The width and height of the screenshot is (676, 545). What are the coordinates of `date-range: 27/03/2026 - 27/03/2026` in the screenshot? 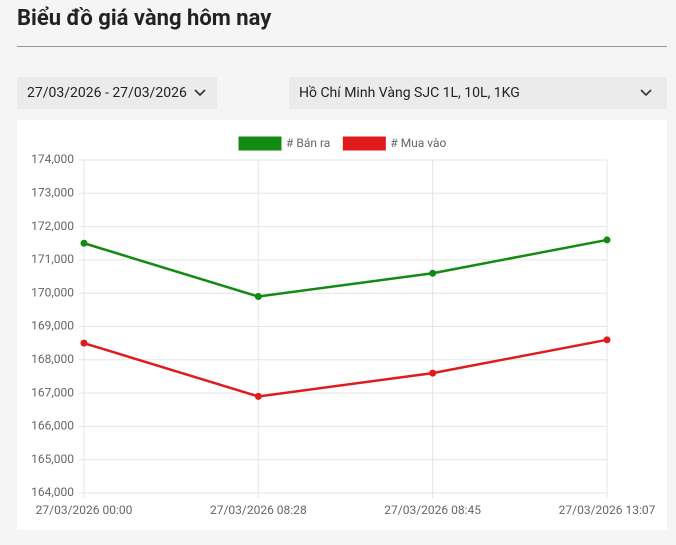 It's located at (107, 93).